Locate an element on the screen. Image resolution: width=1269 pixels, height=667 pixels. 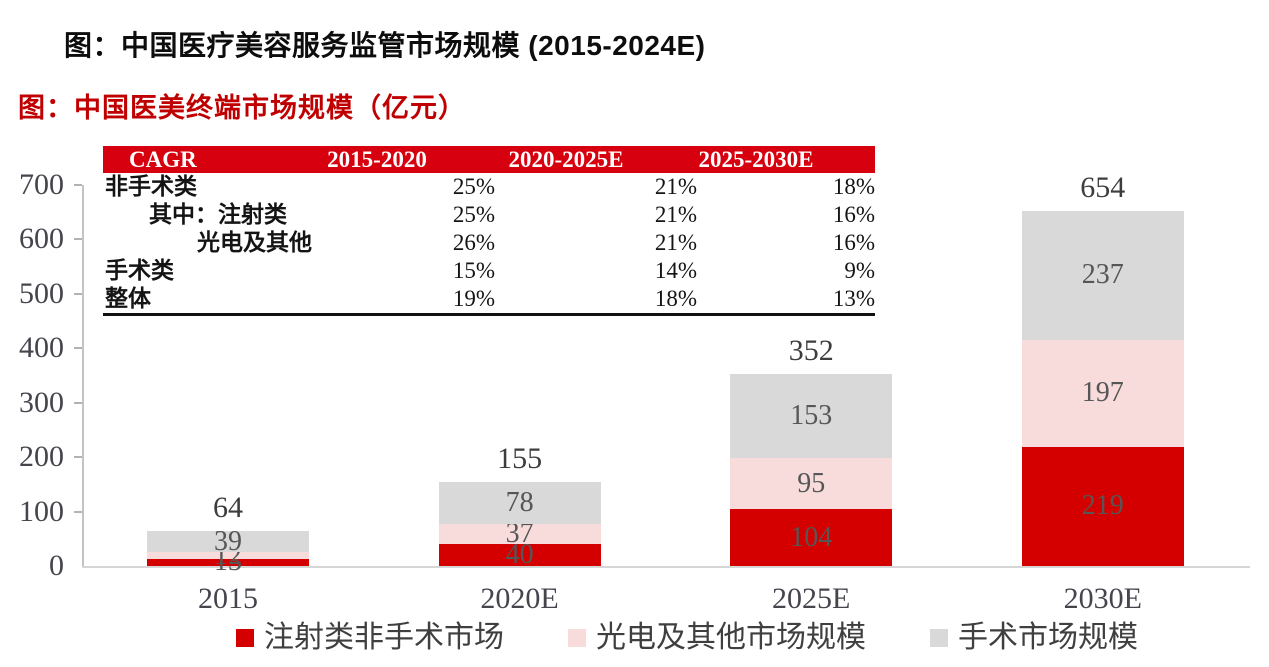
cagr-row-label: 其中：注射类 is located at coordinates (218, 214).